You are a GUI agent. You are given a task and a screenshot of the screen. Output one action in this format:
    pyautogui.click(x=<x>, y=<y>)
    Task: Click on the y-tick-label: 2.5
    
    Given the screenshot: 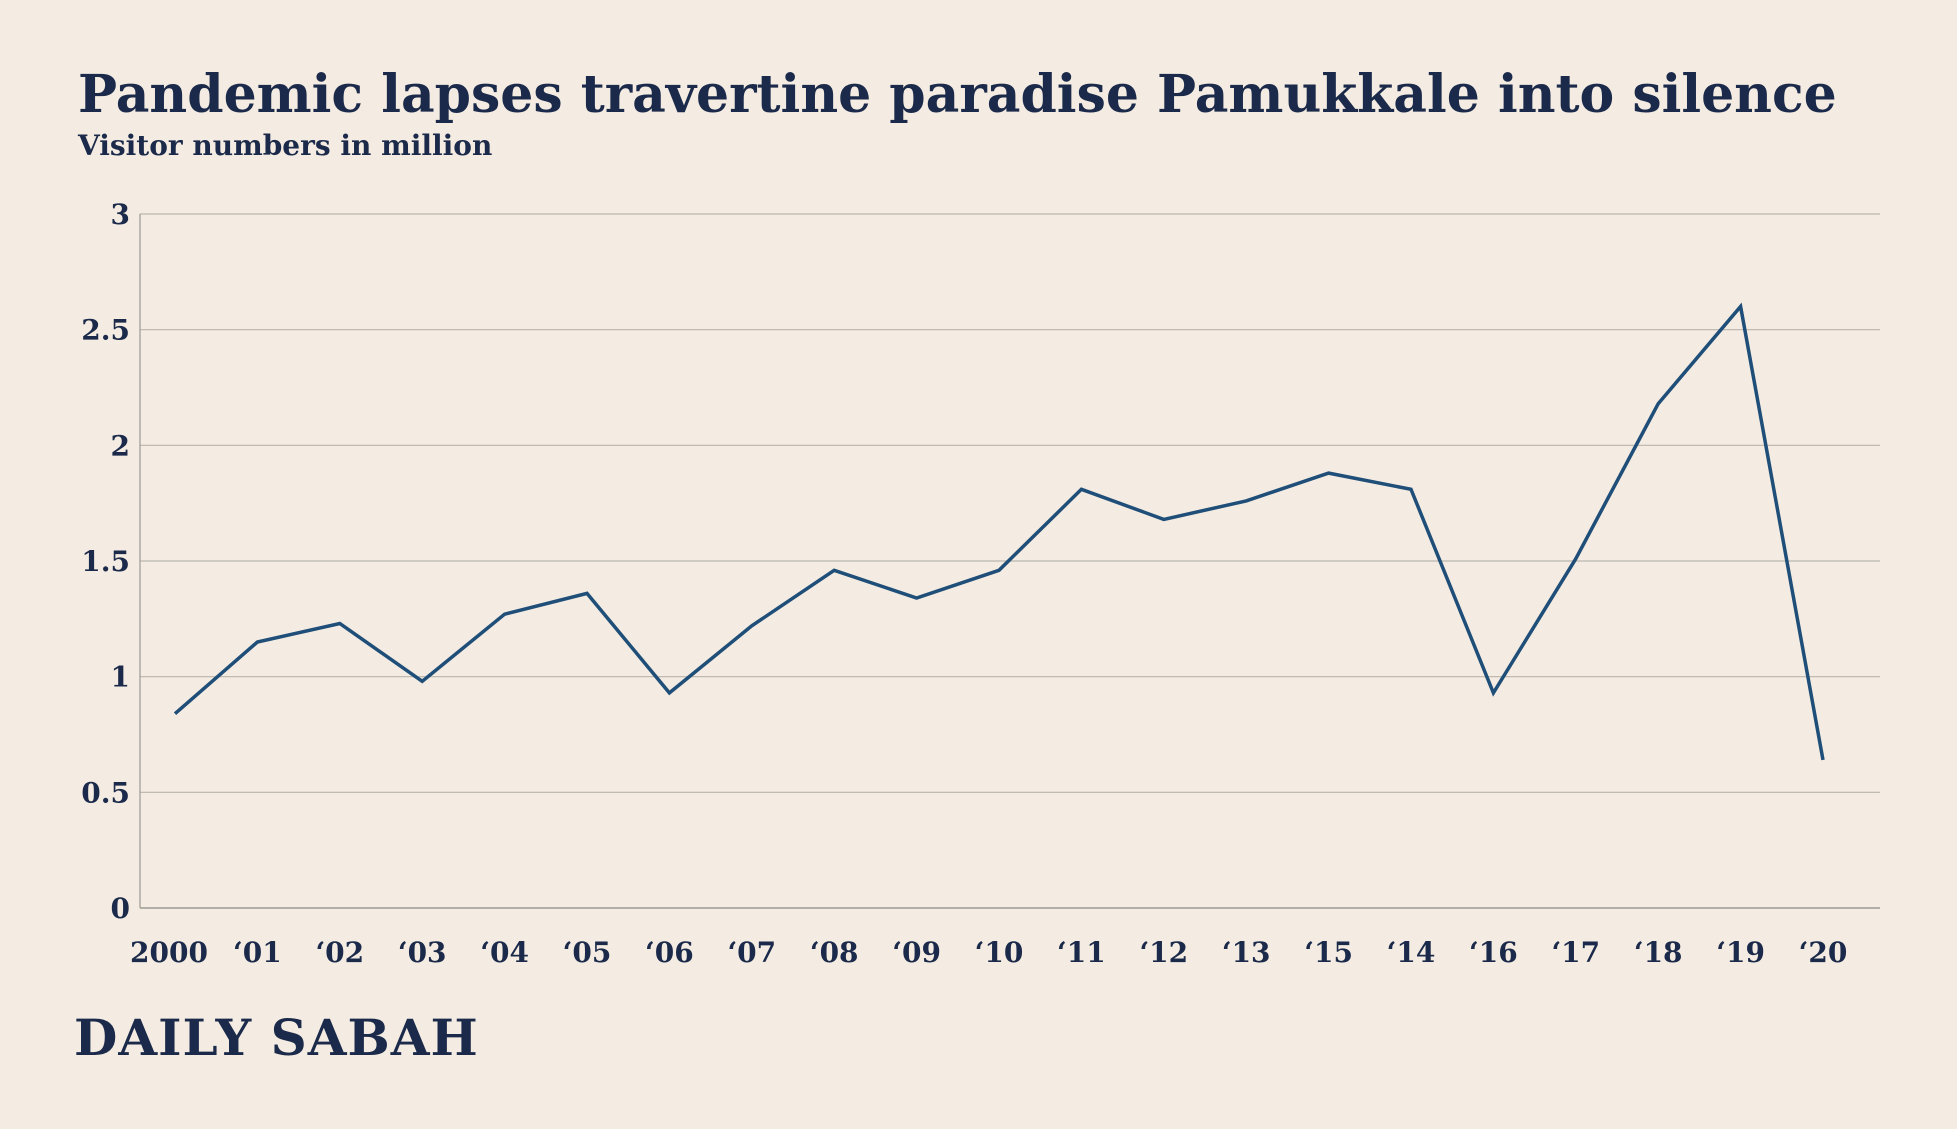 What is the action you would take?
    pyautogui.click(x=105, y=330)
    